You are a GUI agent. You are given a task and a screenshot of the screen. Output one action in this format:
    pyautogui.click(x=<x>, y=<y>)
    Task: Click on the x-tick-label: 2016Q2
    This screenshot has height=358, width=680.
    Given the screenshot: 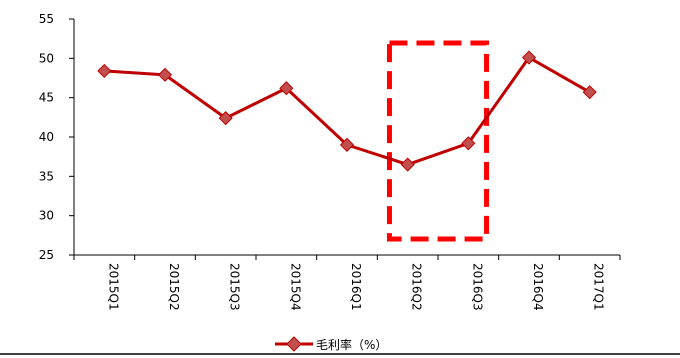 What is the action you would take?
    pyautogui.click(x=417, y=287)
    